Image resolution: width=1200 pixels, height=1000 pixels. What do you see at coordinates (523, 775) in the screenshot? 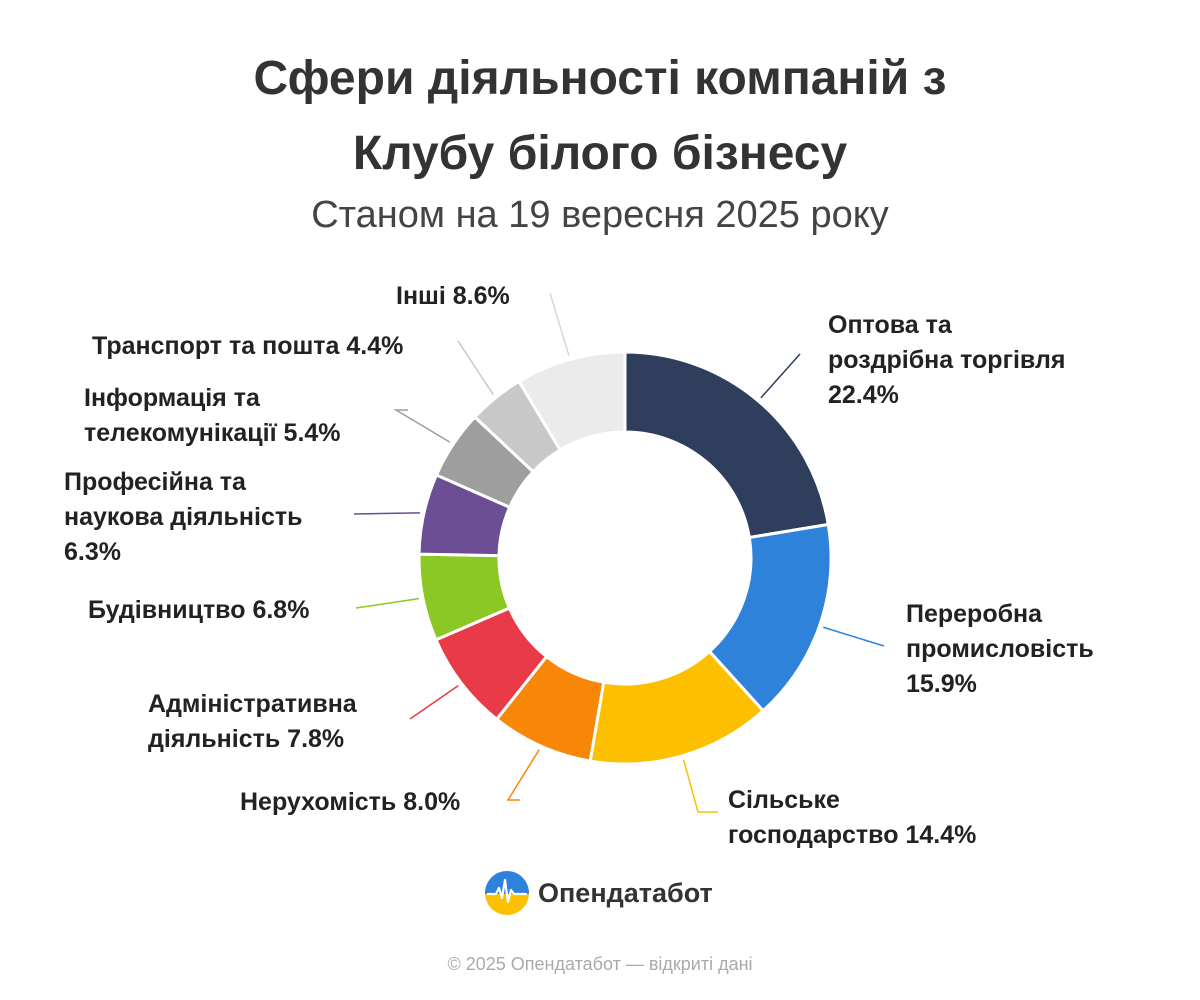
I see `leader-line-real-estate` at bounding box center [523, 775].